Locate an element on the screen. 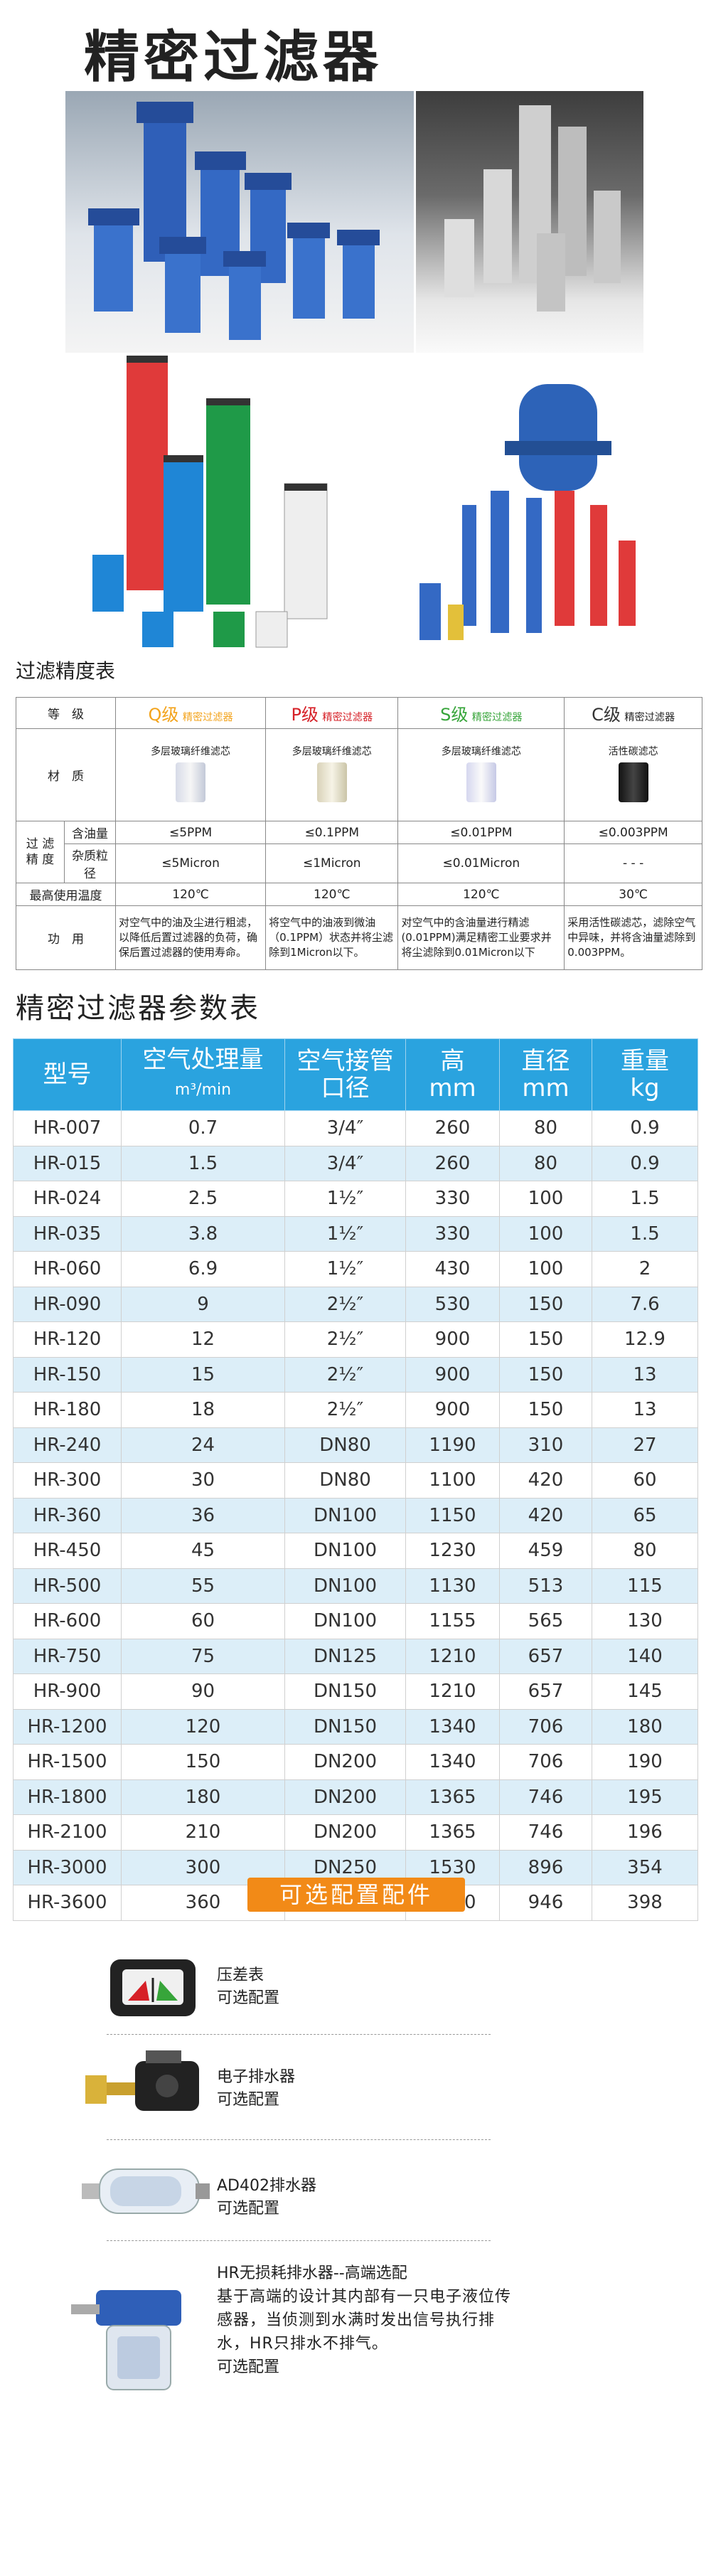  cell-dia: 657 is located at coordinates (545, 1691).